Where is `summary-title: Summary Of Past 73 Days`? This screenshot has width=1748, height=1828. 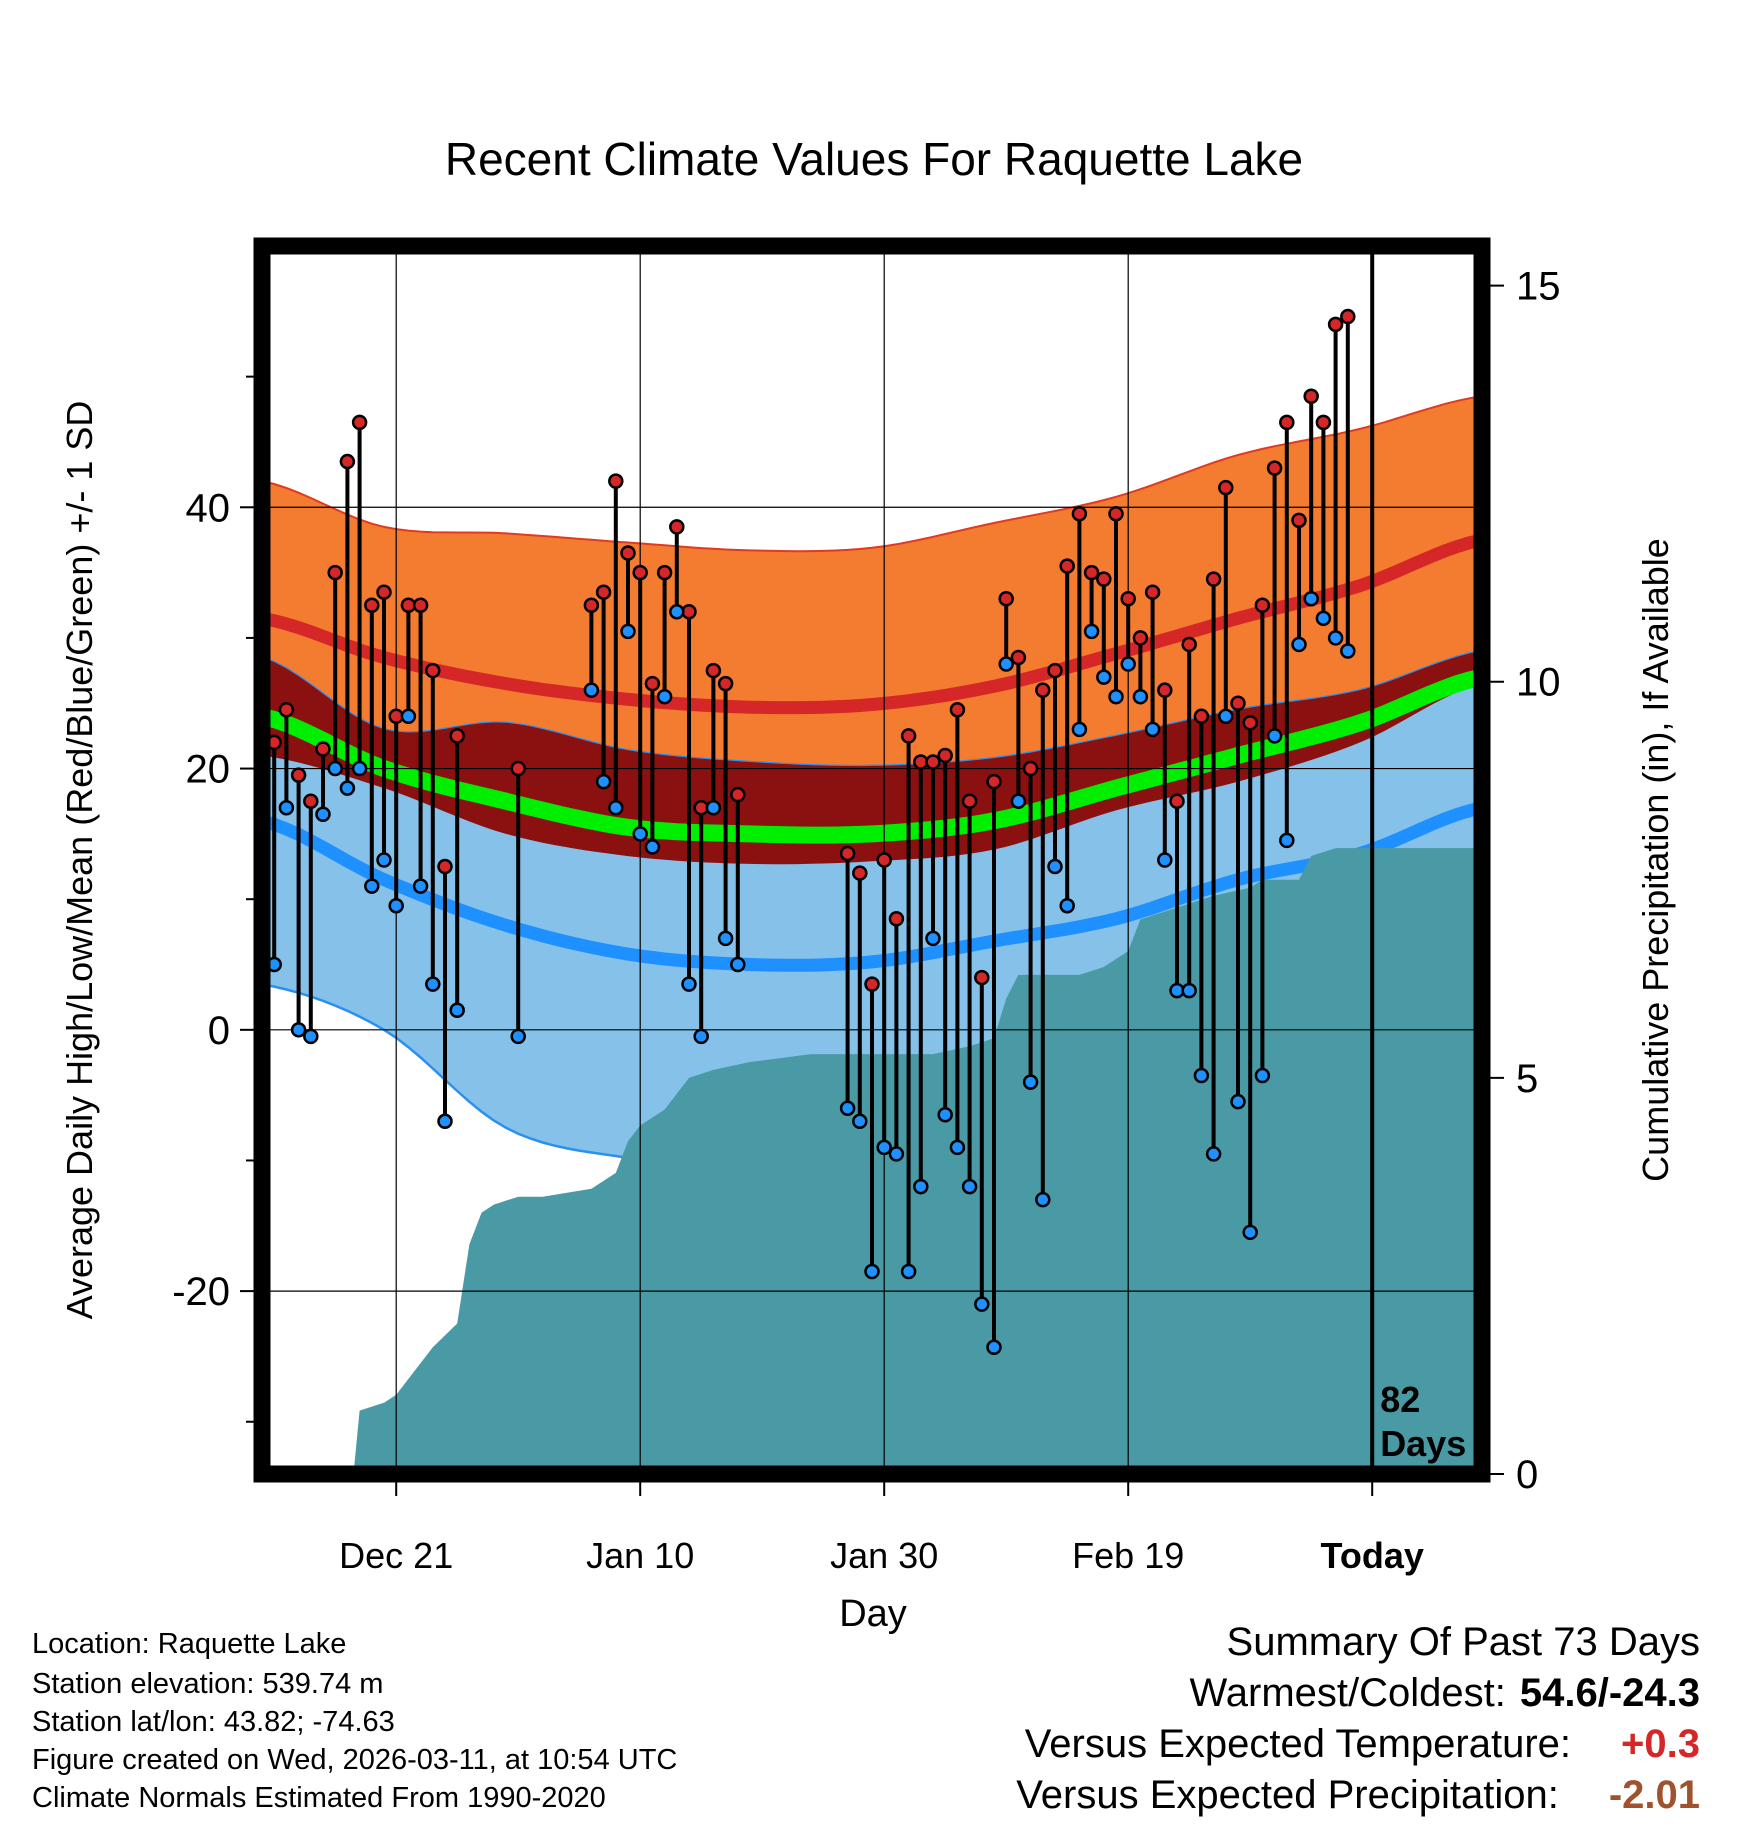 summary-title: Summary Of Past 73 Days is located at coordinates (1463, 1642).